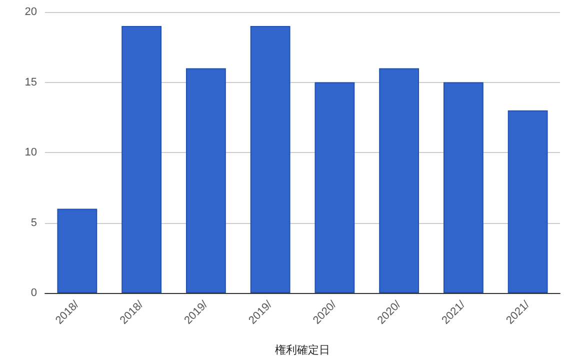 The image size is (586, 362). What do you see at coordinates (302, 350) in the screenshot?
I see `x-axis-title: 権利確定日` at bounding box center [302, 350].